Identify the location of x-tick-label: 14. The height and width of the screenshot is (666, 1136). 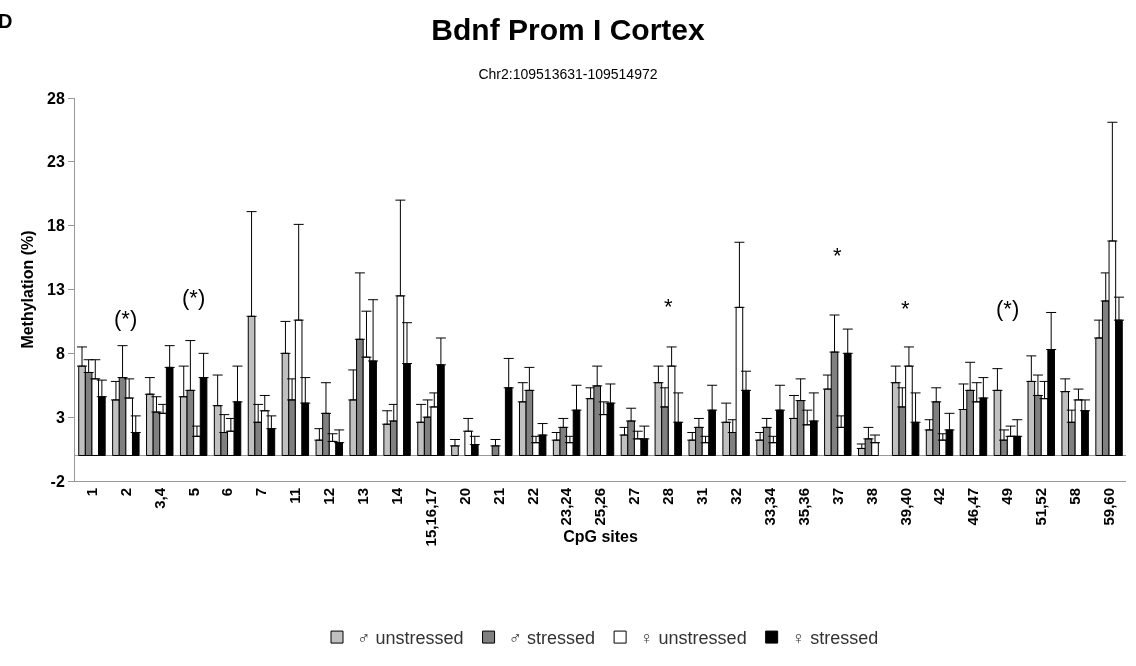
(396, 496).